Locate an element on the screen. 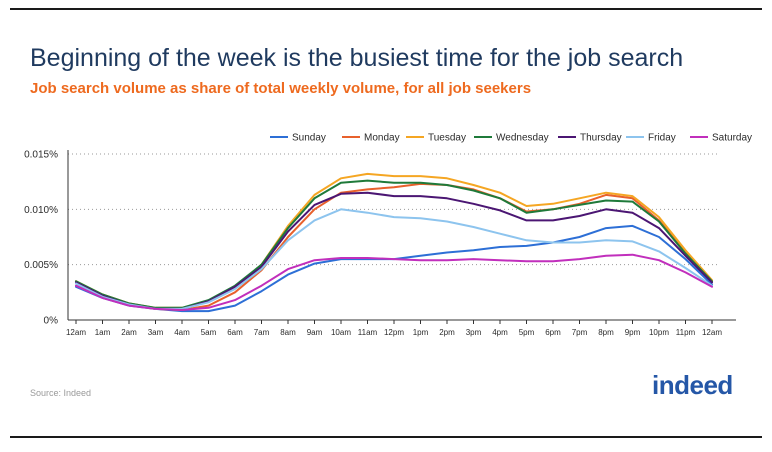 Image resolution: width=772 pixels, height=452 pixels. series-line-saturday is located at coordinates (394, 282).